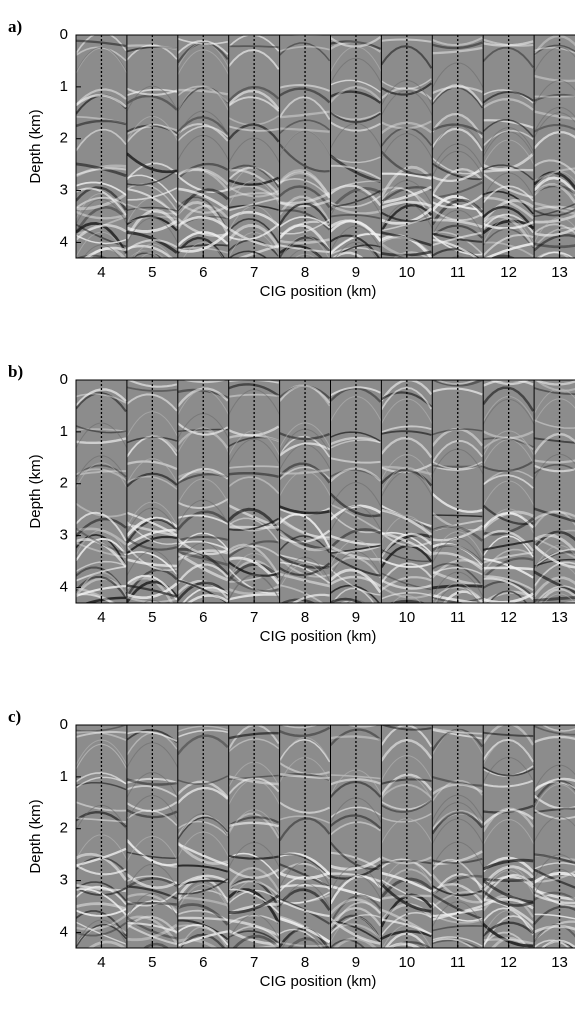 The image size is (575, 1024). I want to click on gather-events, so click(458, 147).